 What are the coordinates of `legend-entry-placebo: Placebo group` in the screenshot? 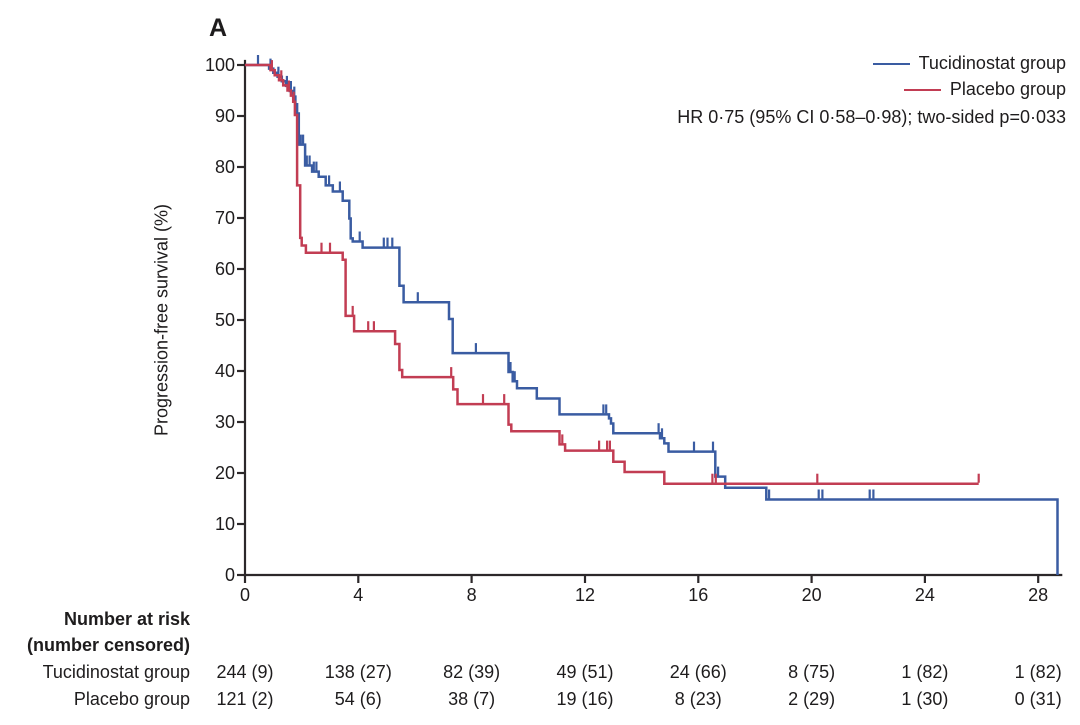 It's located at (984, 89).